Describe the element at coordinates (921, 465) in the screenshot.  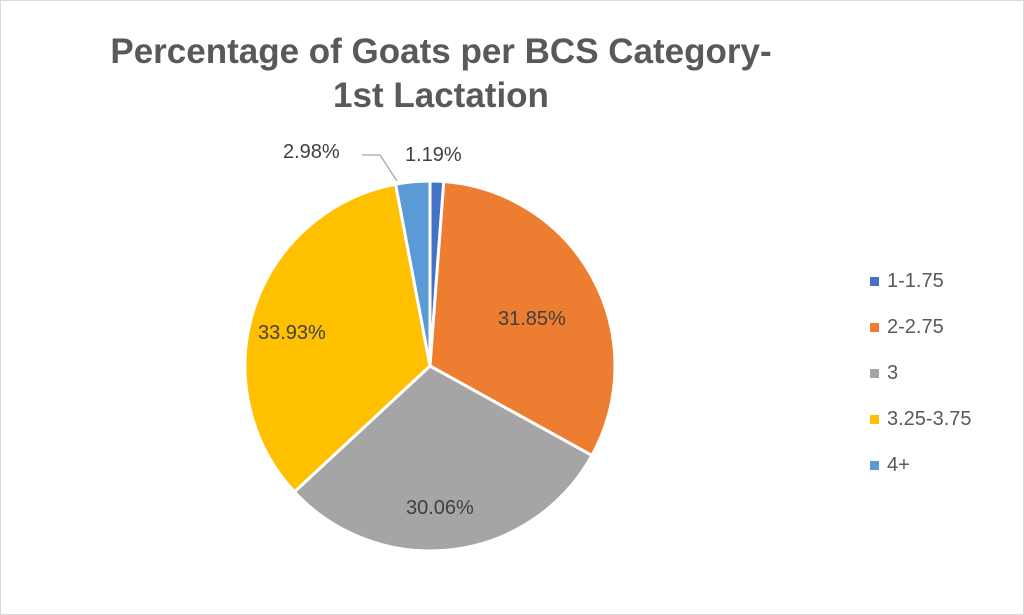
I see `legend-item-4plus: 4+` at that location.